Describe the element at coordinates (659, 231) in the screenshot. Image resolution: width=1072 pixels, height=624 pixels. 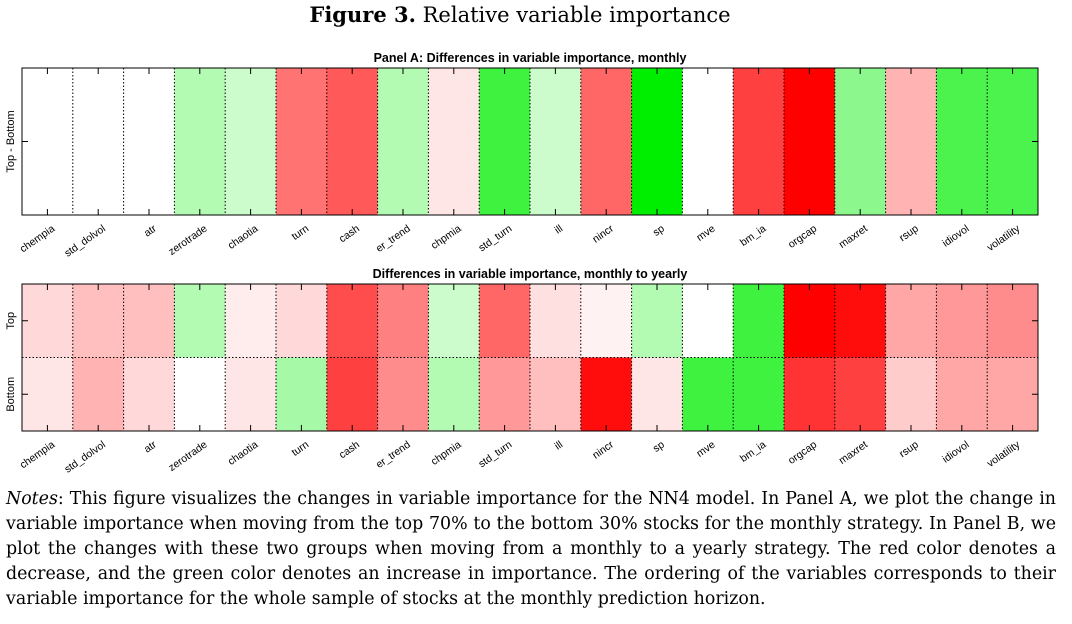
I see `x-tick-label: sp` at that location.